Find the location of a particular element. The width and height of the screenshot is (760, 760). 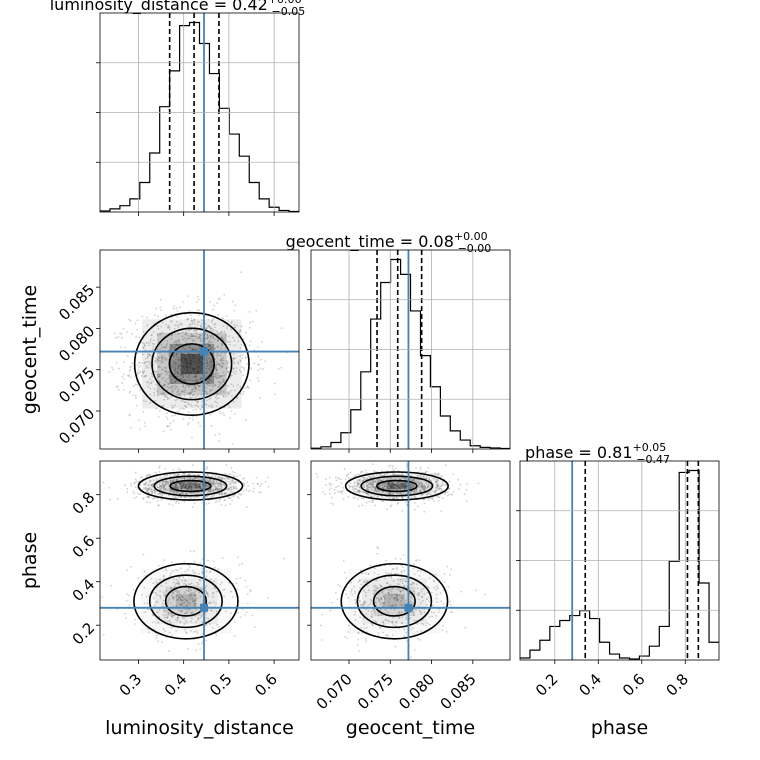

contour-level is located at coordinates (190, 486).